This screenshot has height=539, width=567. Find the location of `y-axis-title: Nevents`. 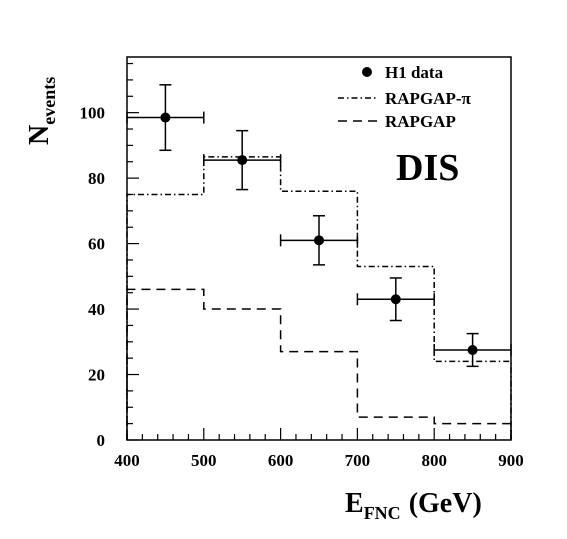

y-axis-title: Nevents is located at coordinates (41, 111).